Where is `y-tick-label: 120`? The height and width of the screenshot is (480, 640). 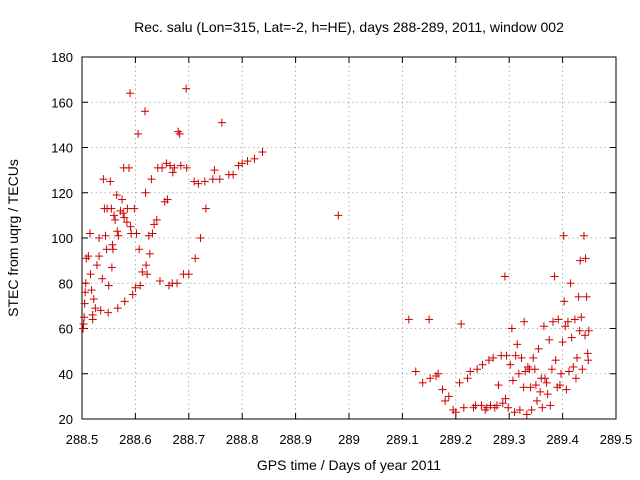
y-tick-label: 120 is located at coordinates (62, 193).